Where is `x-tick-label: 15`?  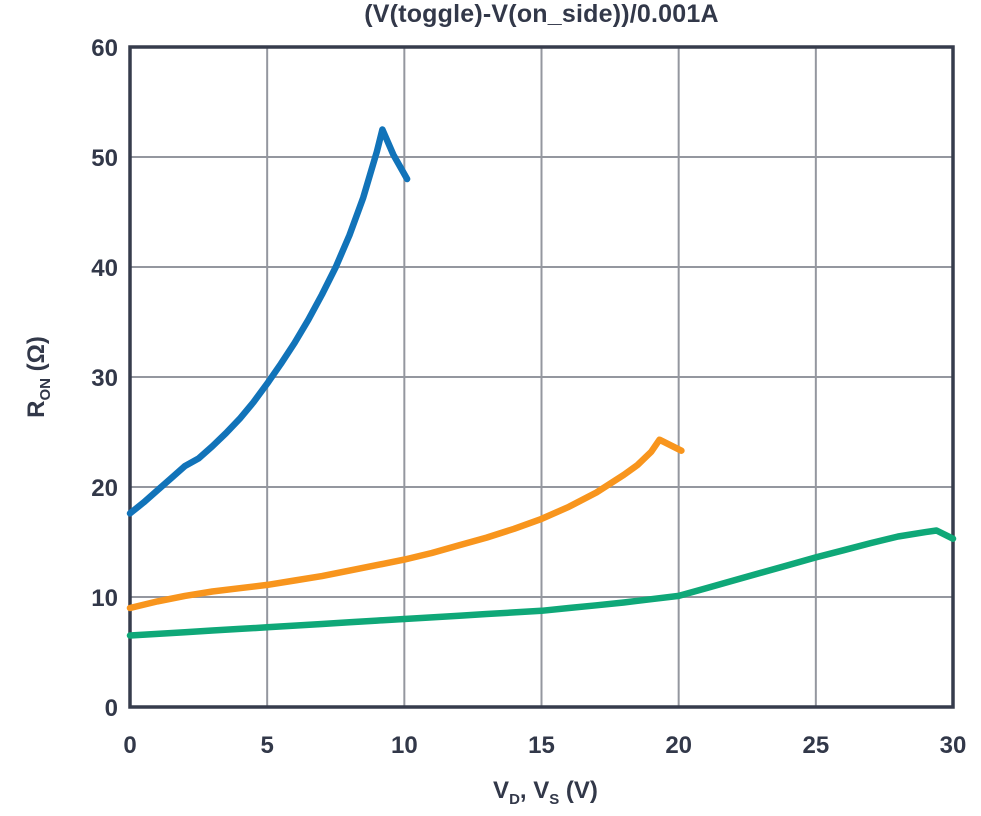 x-tick-label: 15 is located at coordinates (541, 745).